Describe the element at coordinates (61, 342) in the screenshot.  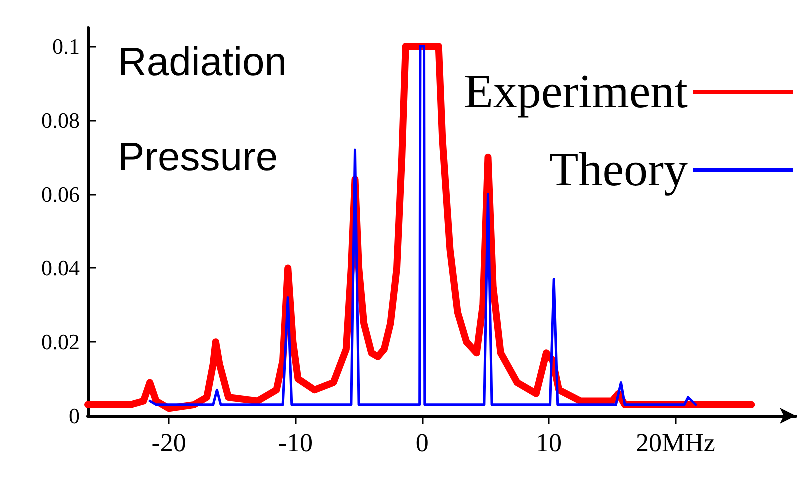
I see `y-tick-label: 0.02` at that location.